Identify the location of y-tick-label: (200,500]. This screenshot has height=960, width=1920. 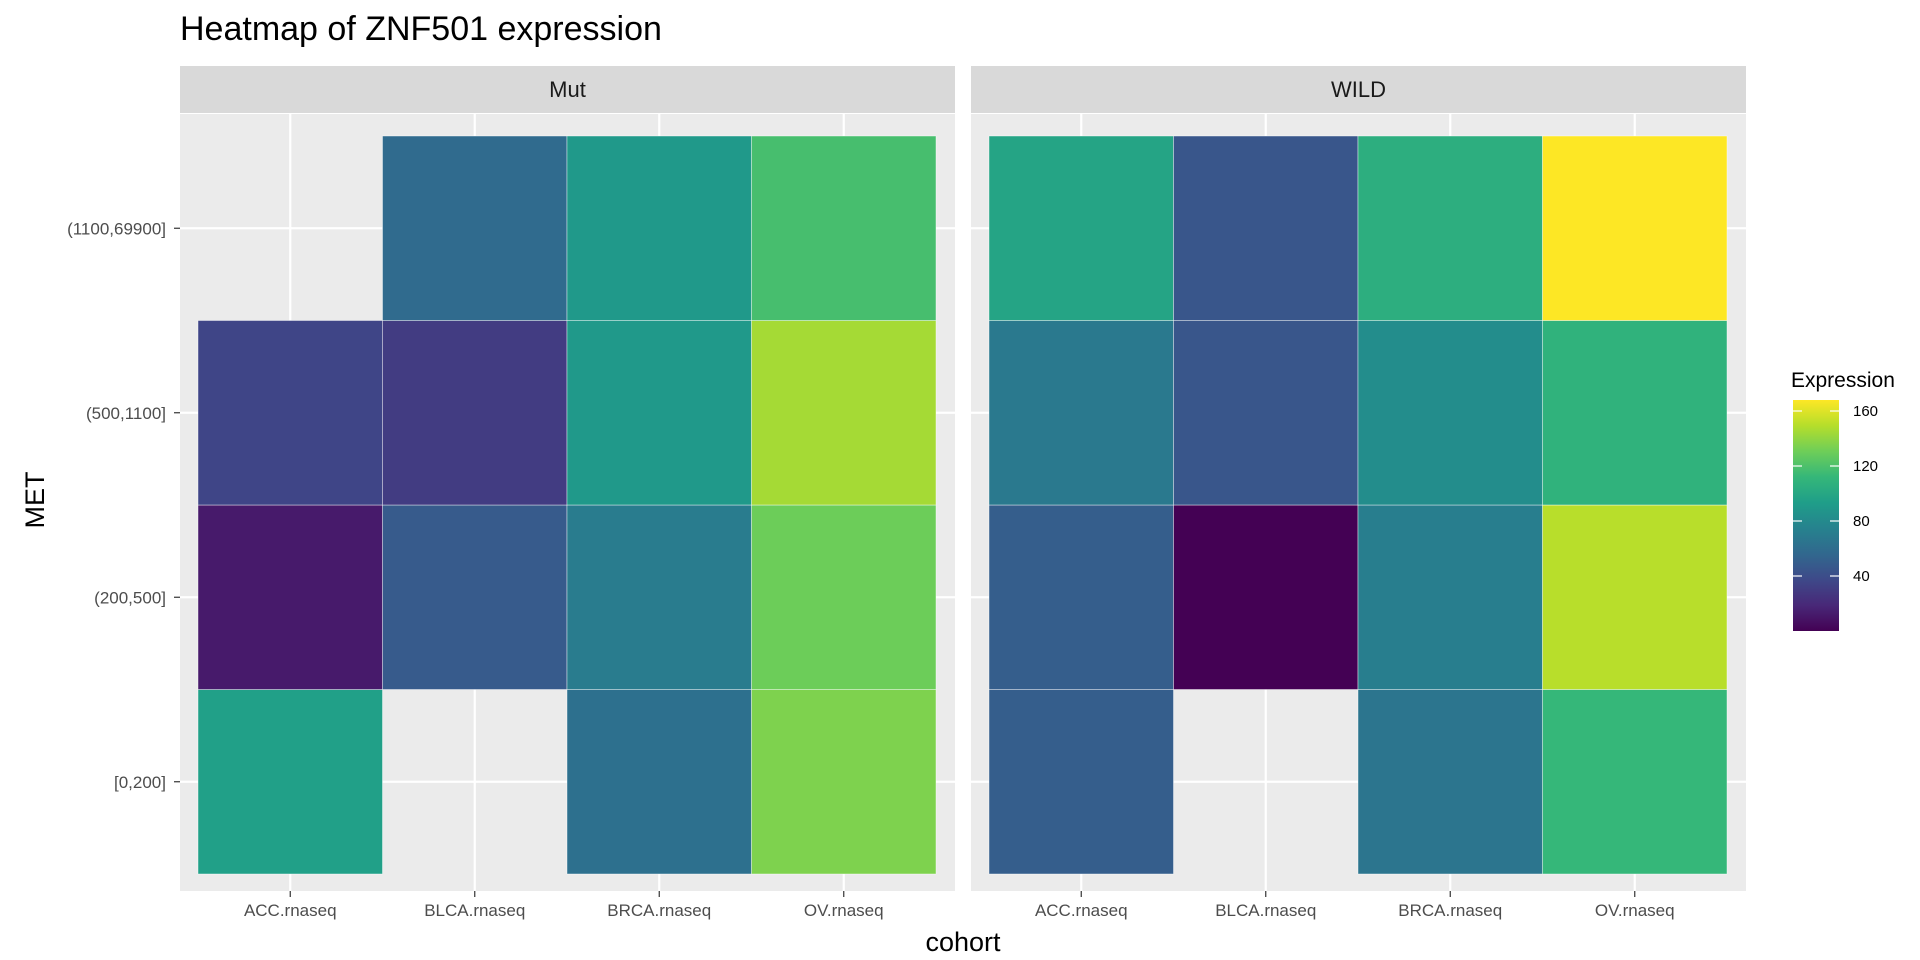
(130, 597).